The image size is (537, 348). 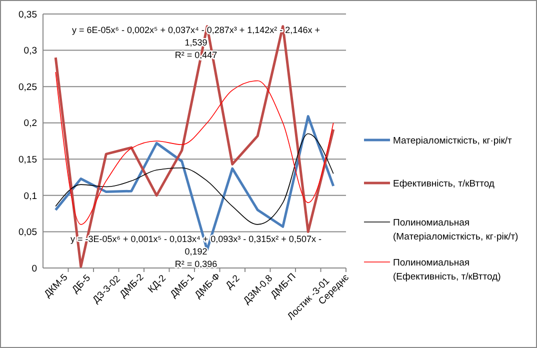 I want to click on y-tick-label: 0,3, so click(x=30, y=51).